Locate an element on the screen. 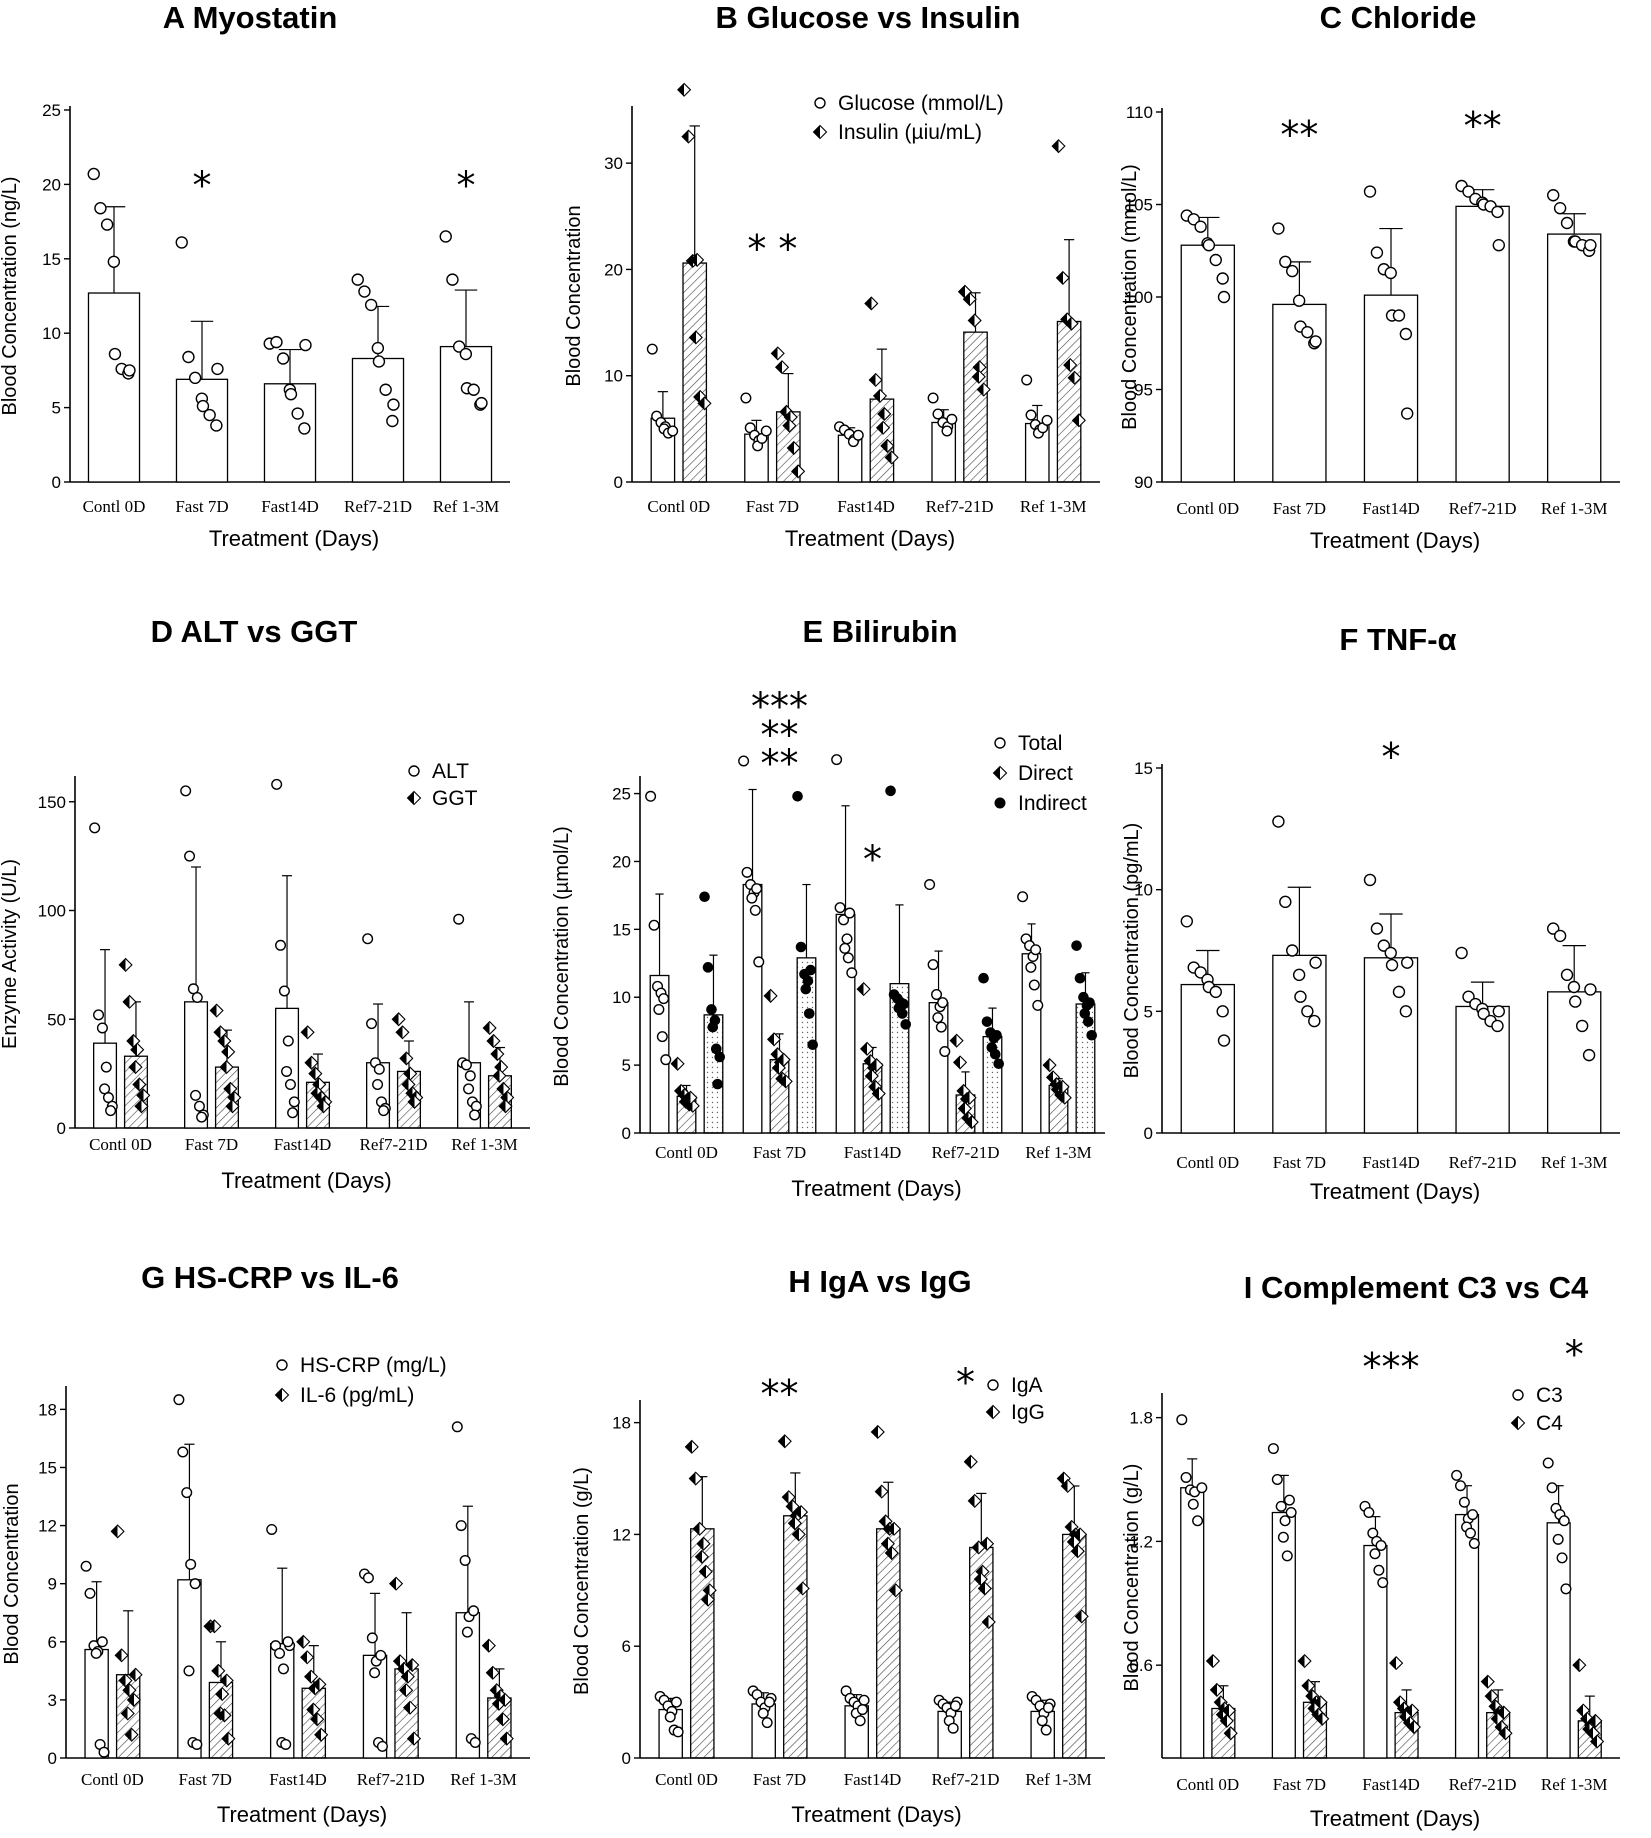 Image resolution: width=1651 pixels, height=1838 pixels. panel-G-ytick-label: 18 is located at coordinates (47, 1409).